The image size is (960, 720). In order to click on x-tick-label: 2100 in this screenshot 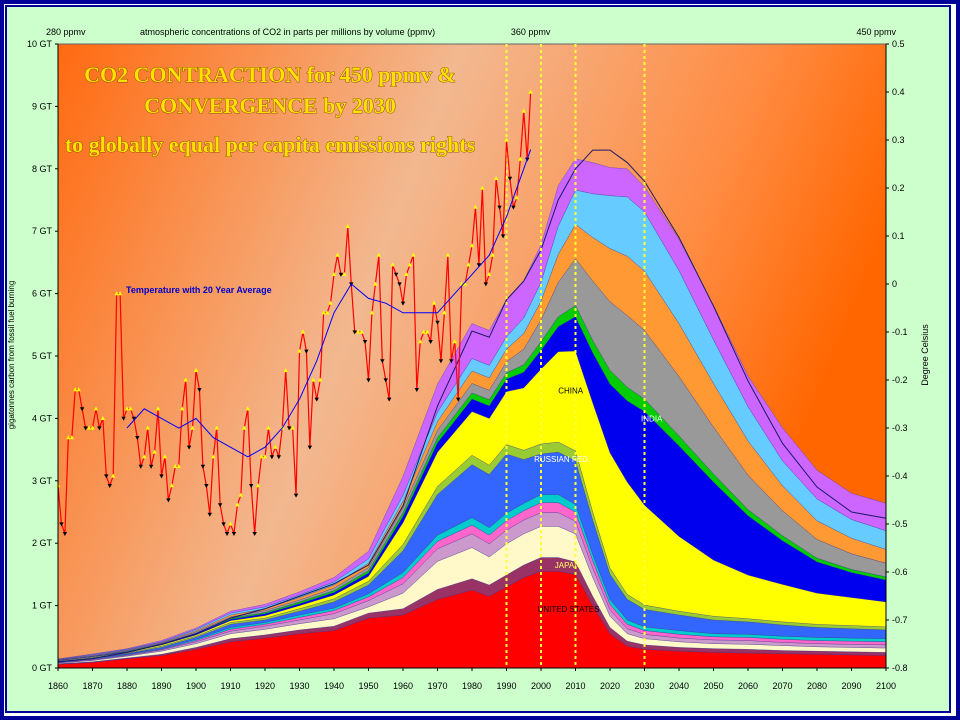, I will do `click(886, 686)`.